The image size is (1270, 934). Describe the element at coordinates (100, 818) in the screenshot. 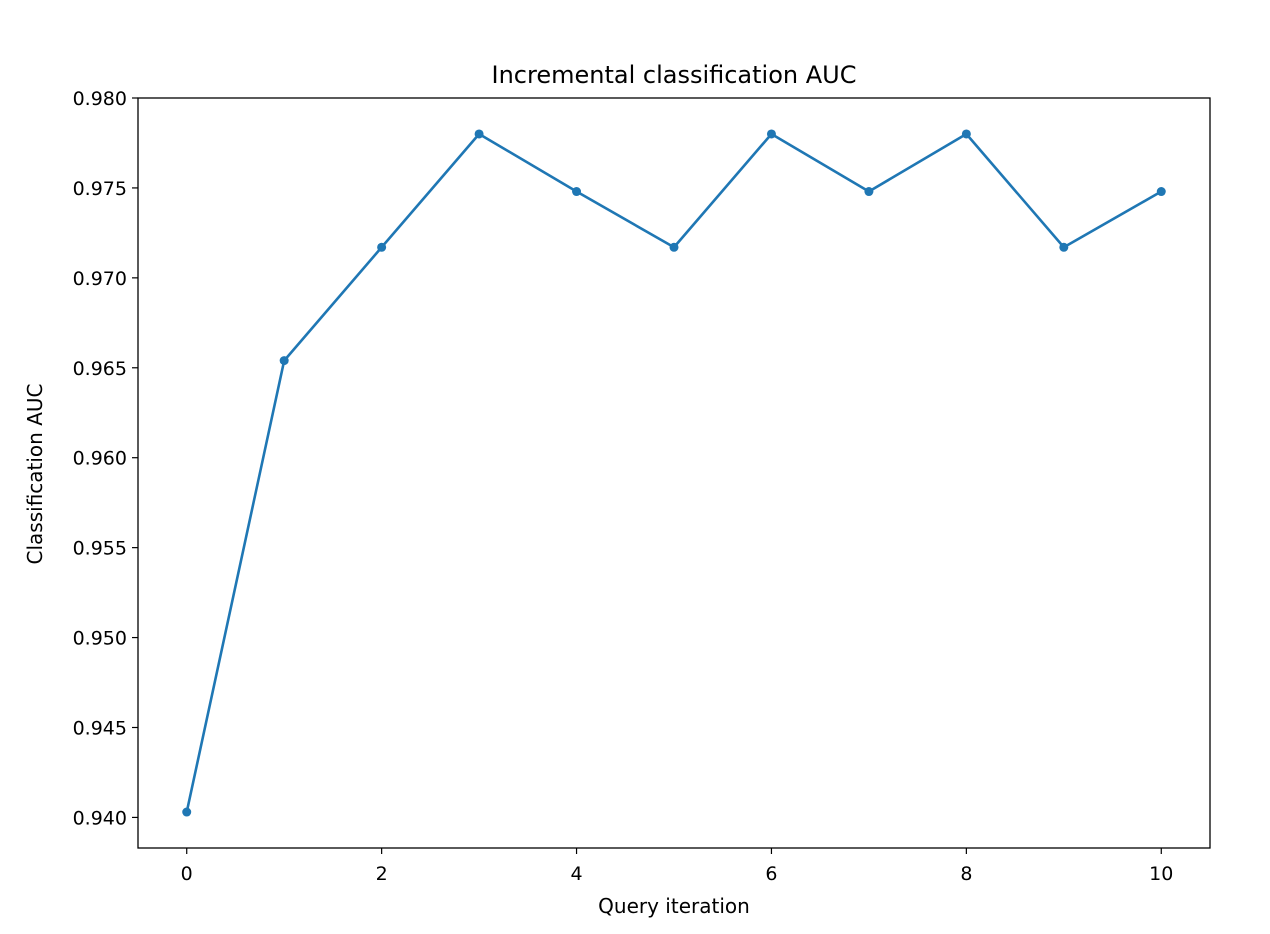

I see `y-tick-label: 0.940` at that location.